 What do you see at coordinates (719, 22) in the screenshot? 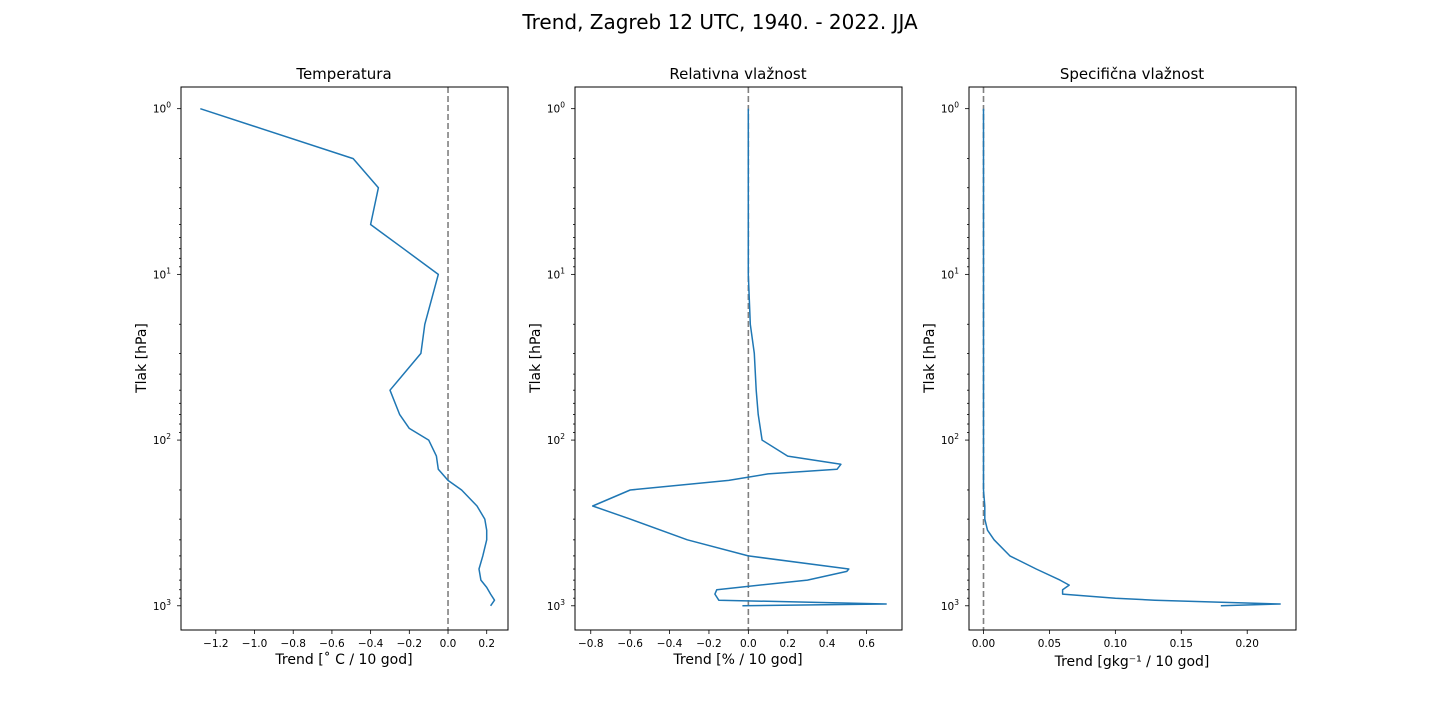
I see `figure-title: Trend, Zagreb 12 UTC, 1940. - 2022. JJA` at bounding box center [719, 22].